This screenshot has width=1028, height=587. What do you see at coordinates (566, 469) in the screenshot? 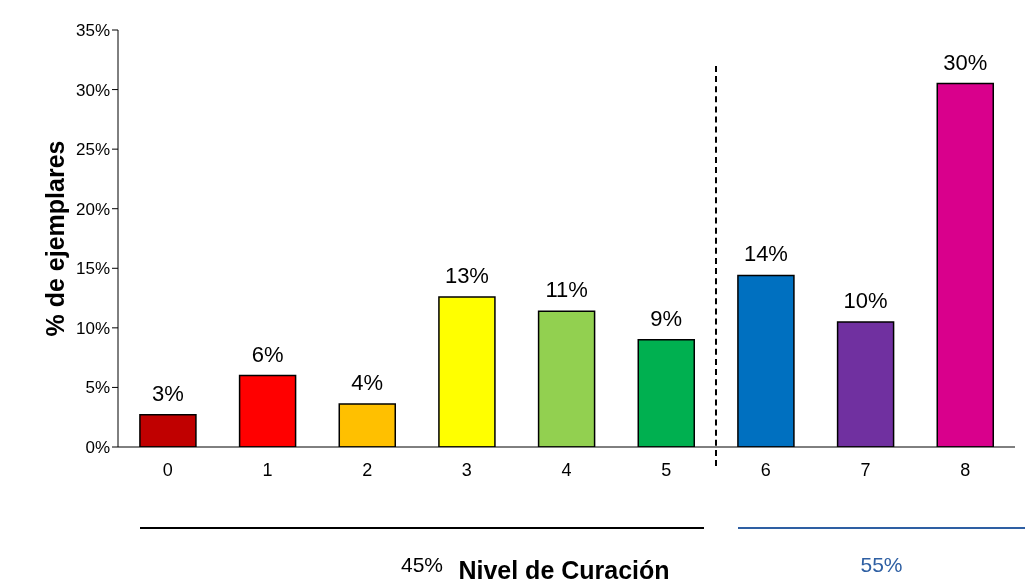
I see `x-tick-label: 4` at bounding box center [566, 469].